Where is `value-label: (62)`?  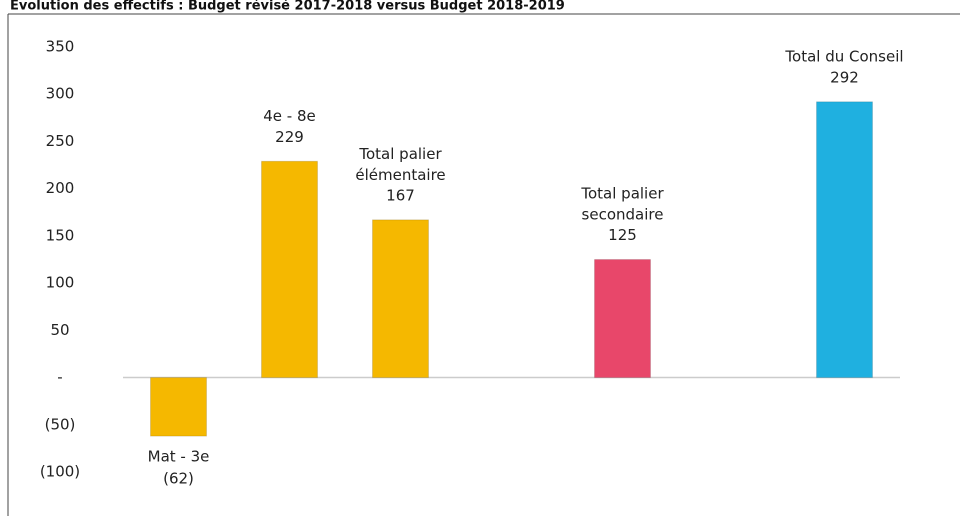
value-label: (62) is located at coordinates (178, 479).